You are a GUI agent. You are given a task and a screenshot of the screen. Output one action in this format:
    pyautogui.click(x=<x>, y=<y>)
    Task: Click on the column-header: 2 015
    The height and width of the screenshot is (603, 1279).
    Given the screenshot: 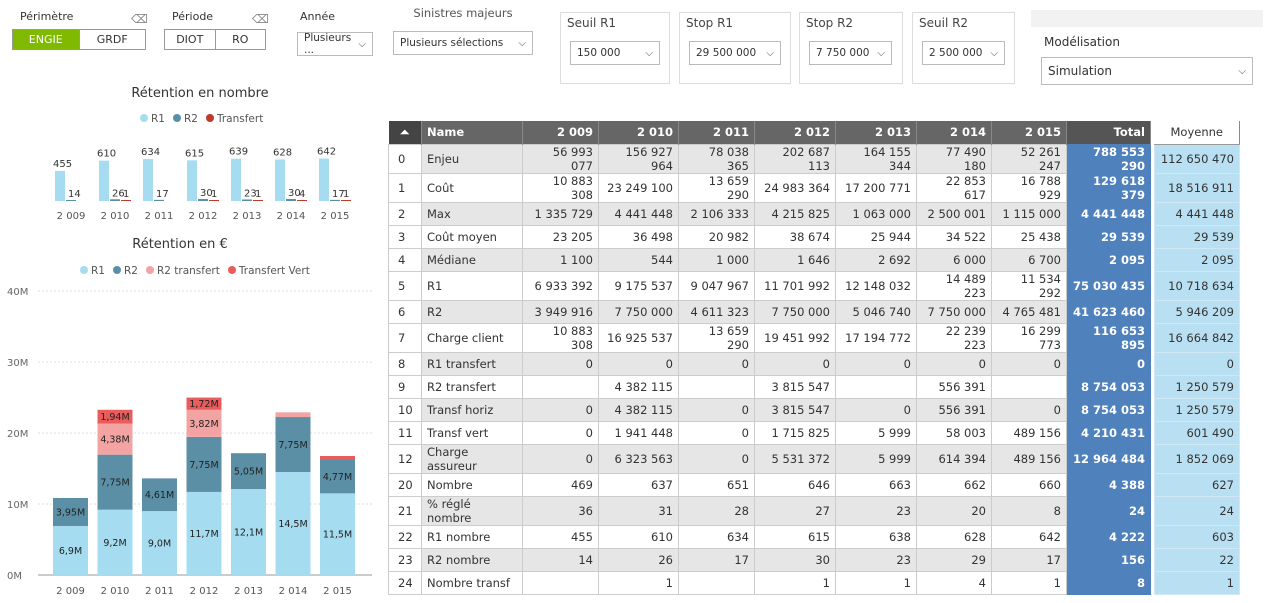 What is the action you would take?
    pyautogui.click(x=1029, y=132)
    